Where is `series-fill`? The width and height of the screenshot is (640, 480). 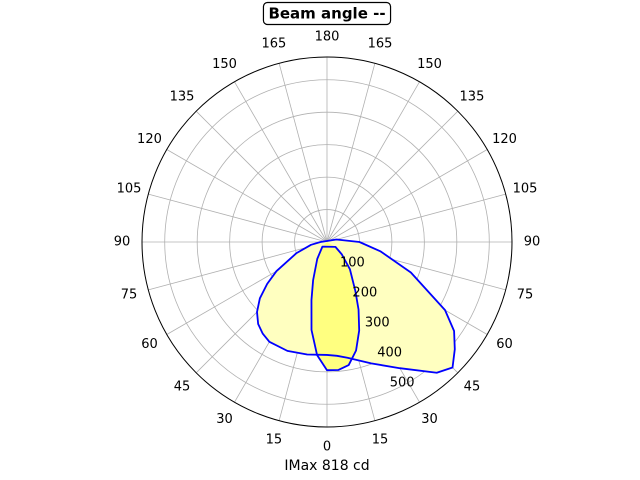 series-fill is located at coordinates (335, 306).